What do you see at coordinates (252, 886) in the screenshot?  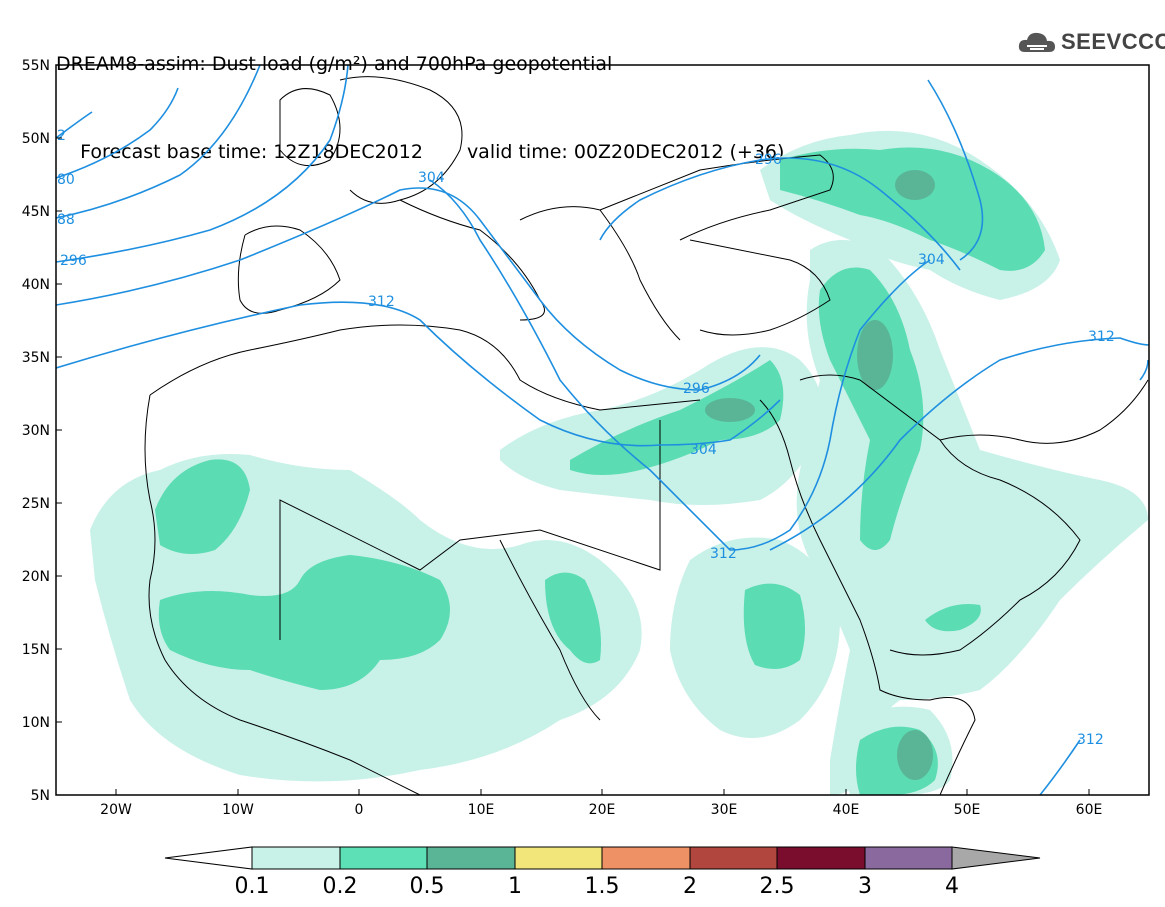 I see `colorbar-label: 0.1` at bounding box center [252, 886].